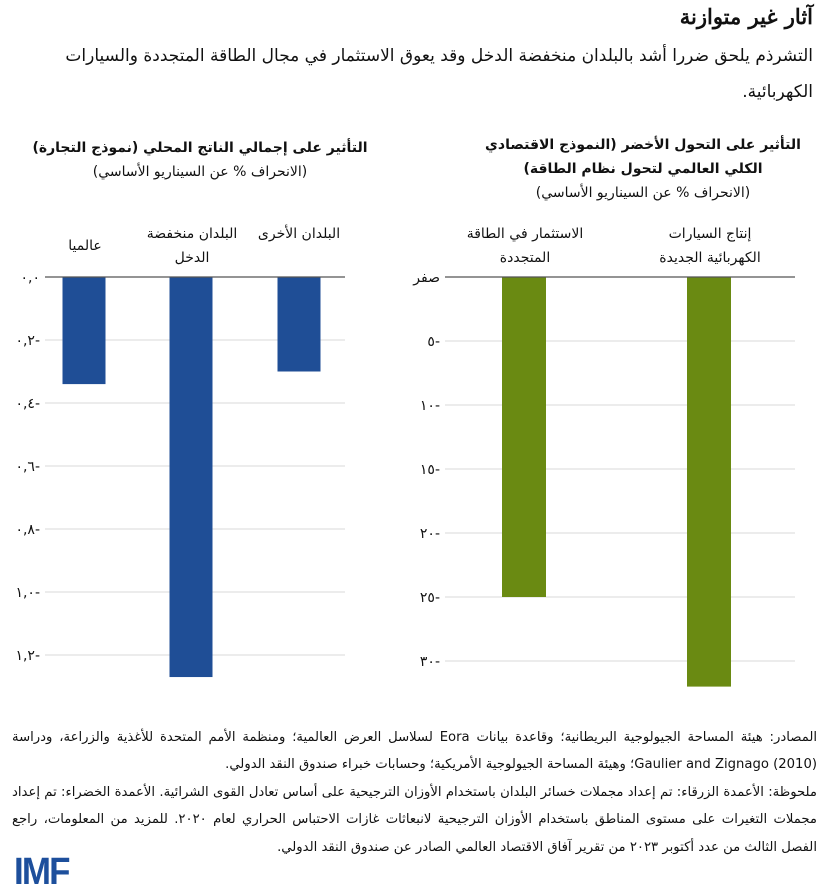 This screenshot has width=831, height=894. Describe the element at coordinates (27, 593) in the screenshot. I see `y-tick-label: ١,٠-` at that location.